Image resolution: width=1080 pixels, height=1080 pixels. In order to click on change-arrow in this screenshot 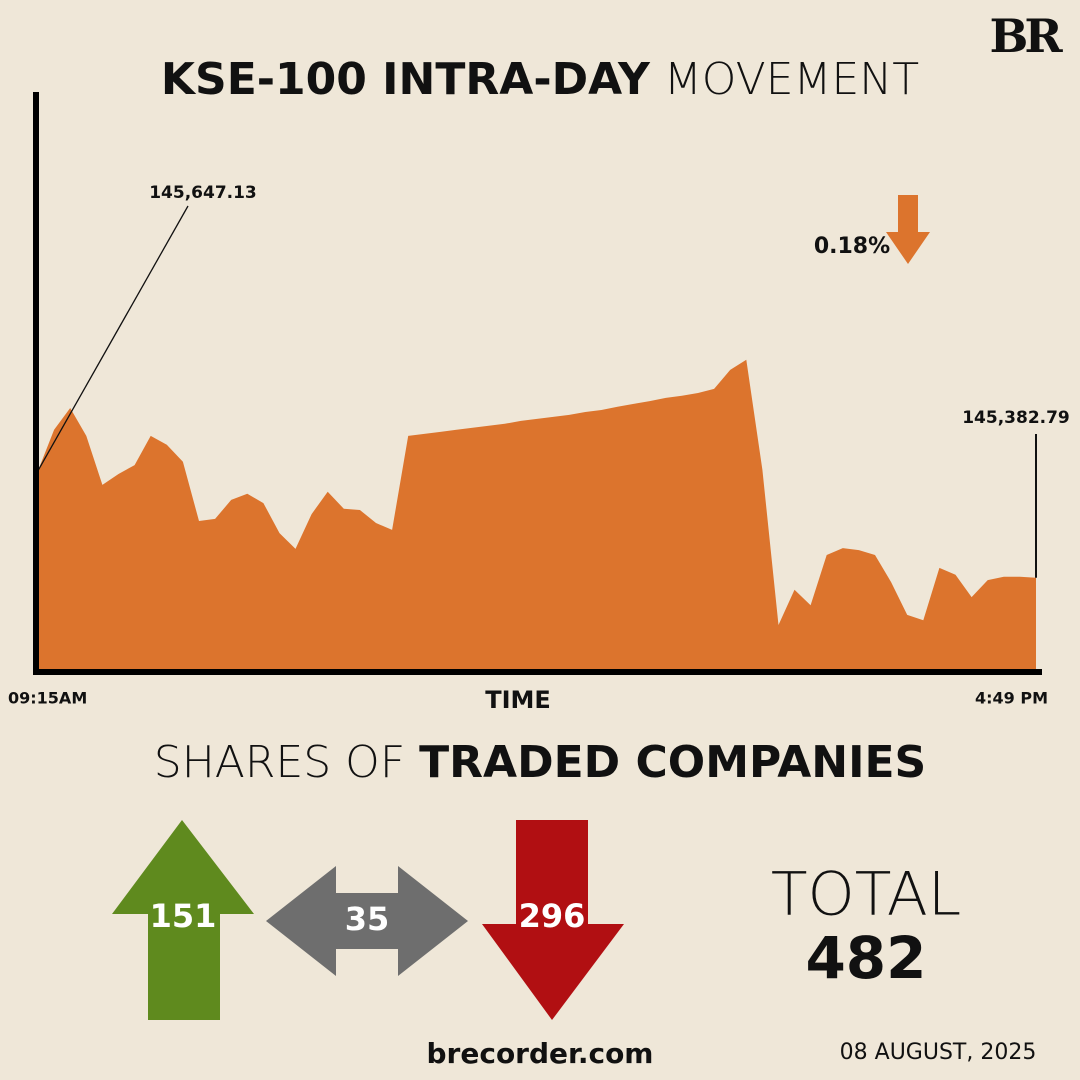, I will do `click(908, 229)`.